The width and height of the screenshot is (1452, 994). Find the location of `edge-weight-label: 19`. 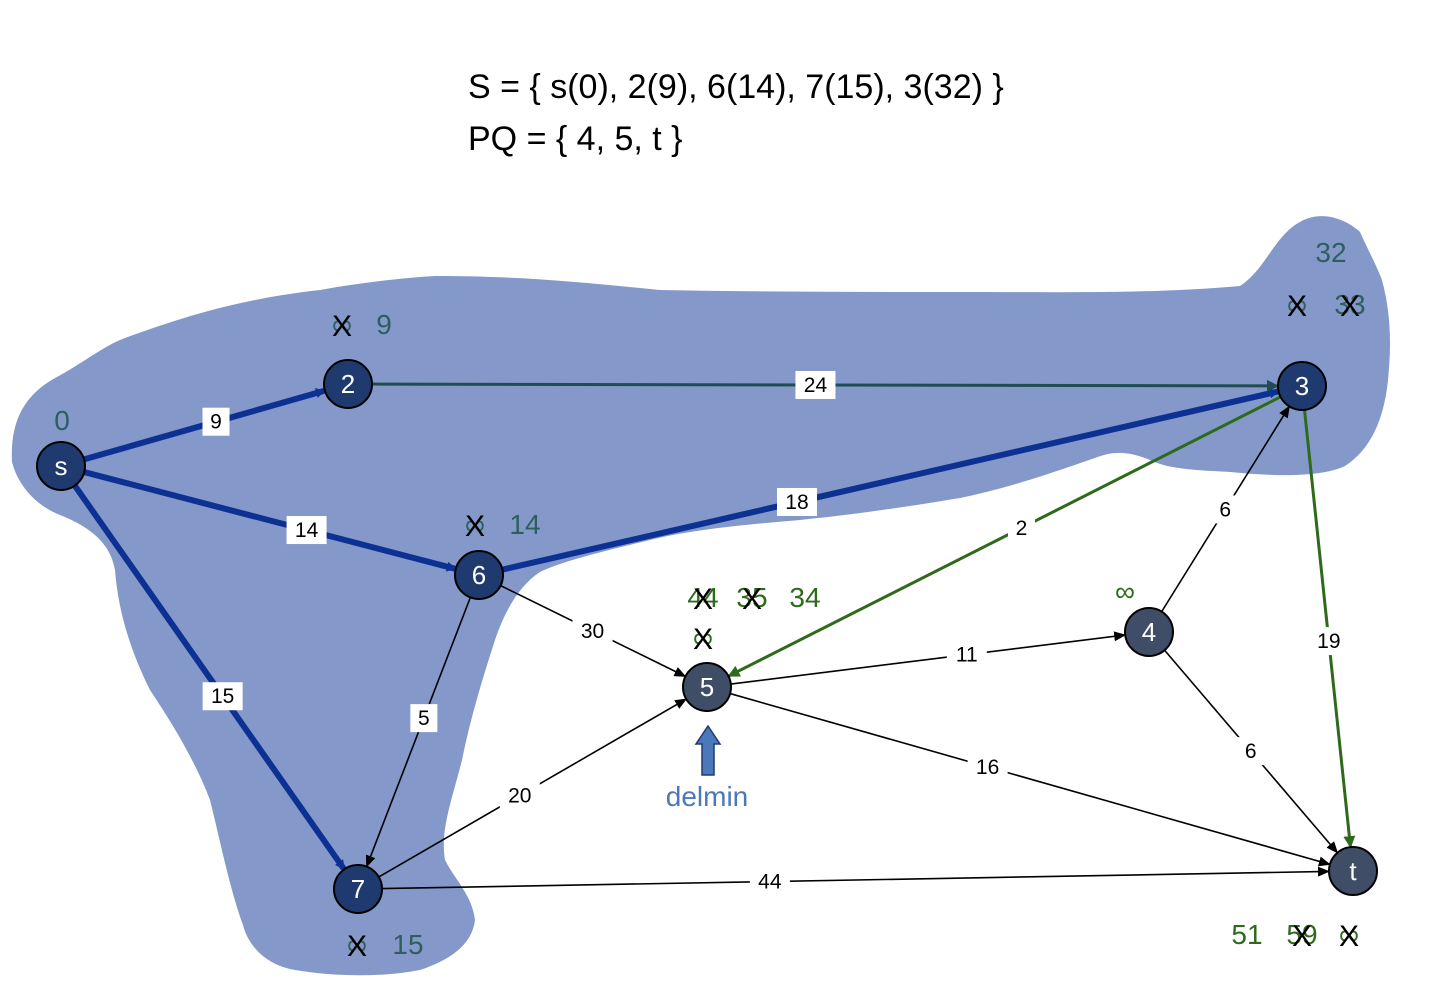

edge-weight-label: 19 is located at coordinates (1328, 641).